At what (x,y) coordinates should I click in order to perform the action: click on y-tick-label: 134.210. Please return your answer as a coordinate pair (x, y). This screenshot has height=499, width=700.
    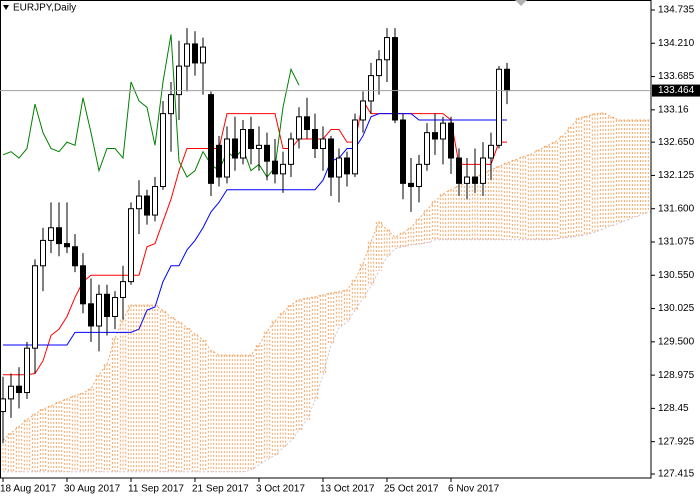
    Looking at the image, I should click on (676, 43).